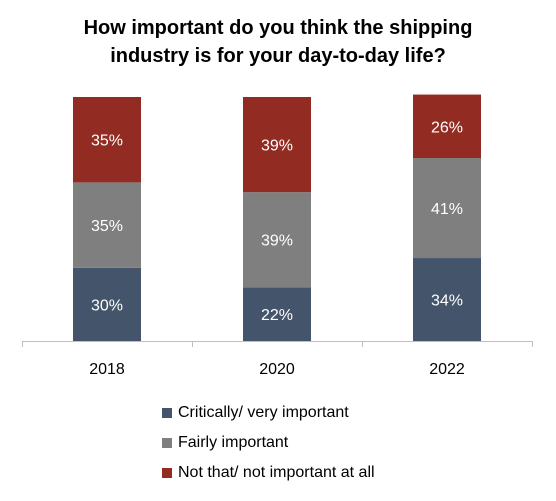 The height and width of the screenshot is (501, 556). I want to click on legend-label-critically-important: Critically/ very important, so click(263, 412).